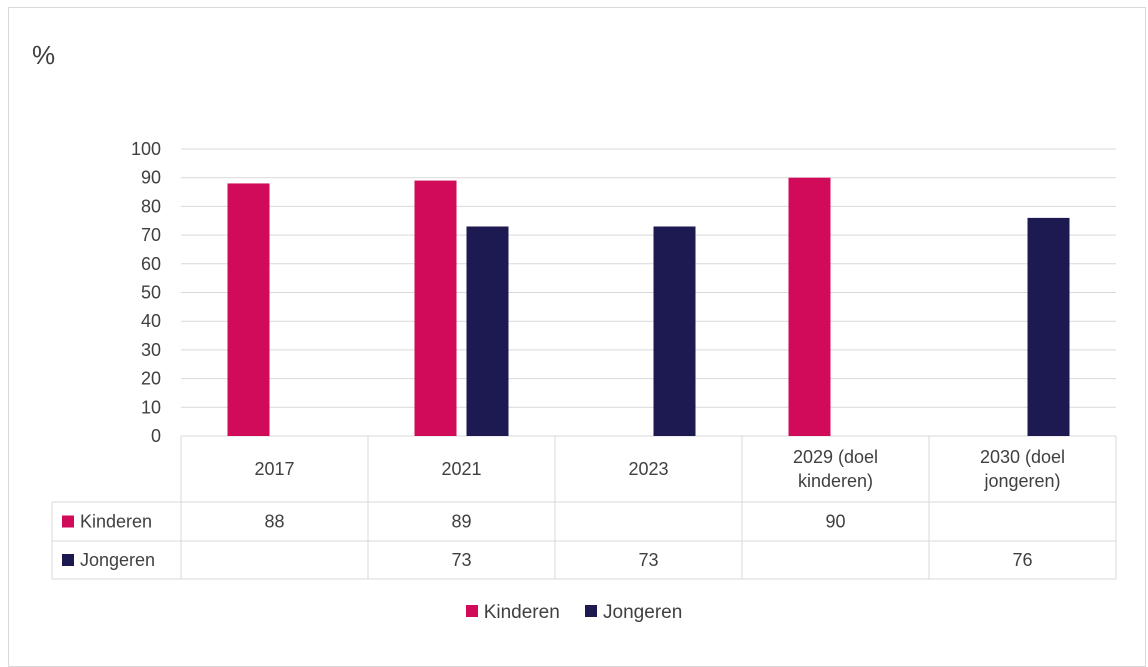 The height and width of the screenshot is (667, 1148). What do you see at coordinates (521, 612) in the screenshot?
I see `legend-label-kinderen: Kinderen` at bounding box center [521, 612].